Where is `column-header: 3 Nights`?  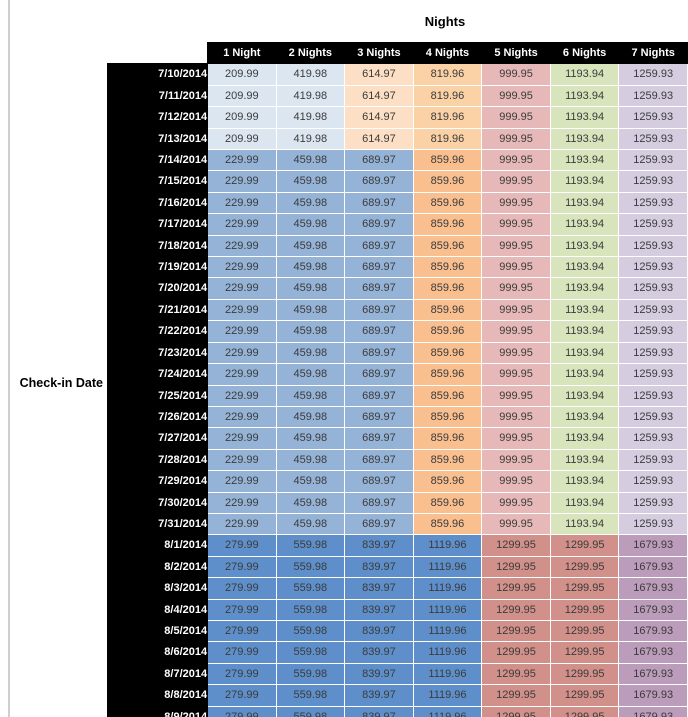 column-header: 3 Nights is located at coordinates (379, 53).